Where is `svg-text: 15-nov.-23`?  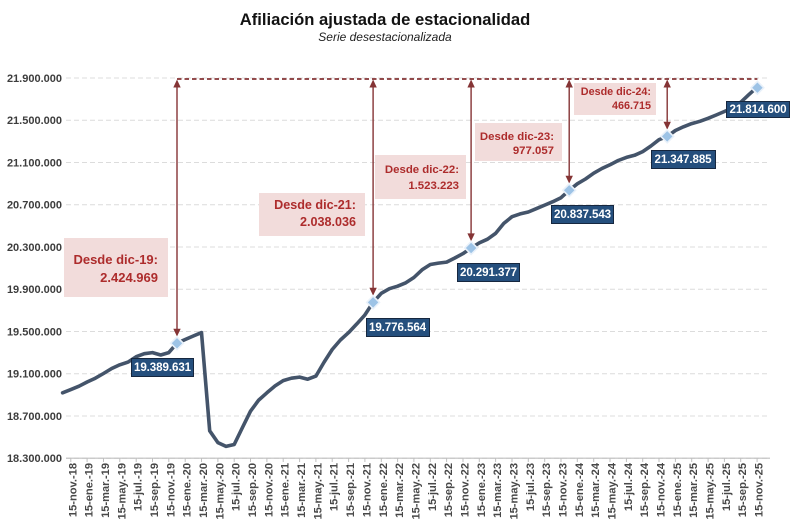 svg-text: 15-nov.-23 is located at coordinates (564, 490).